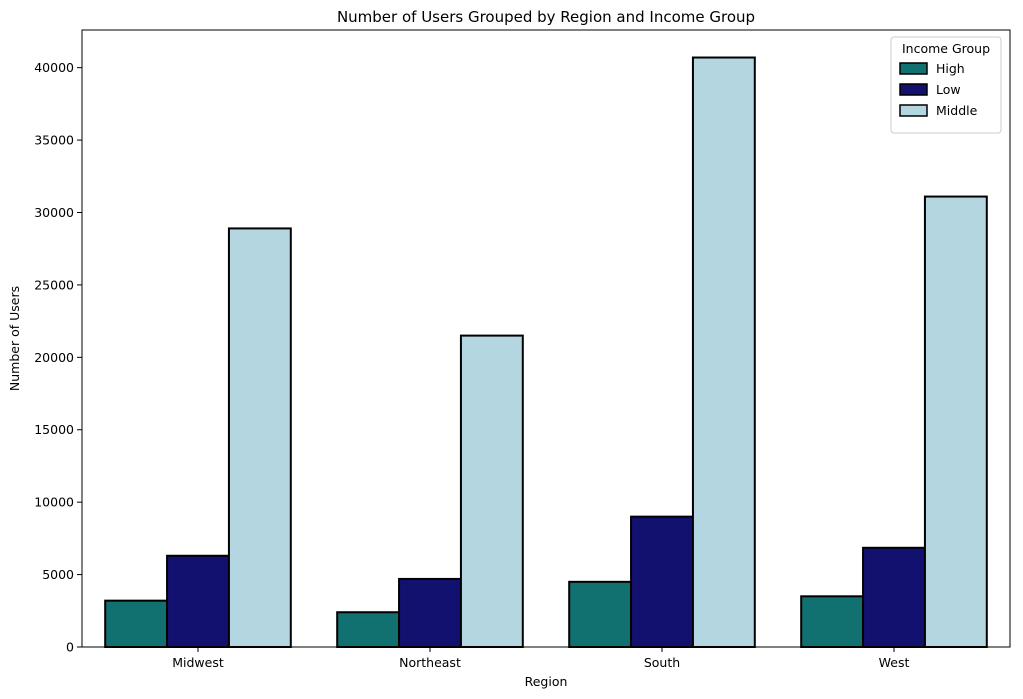 This screenshot has width=1023, height=699. I want to click on x-axis-label: Region, so click(546, 681).